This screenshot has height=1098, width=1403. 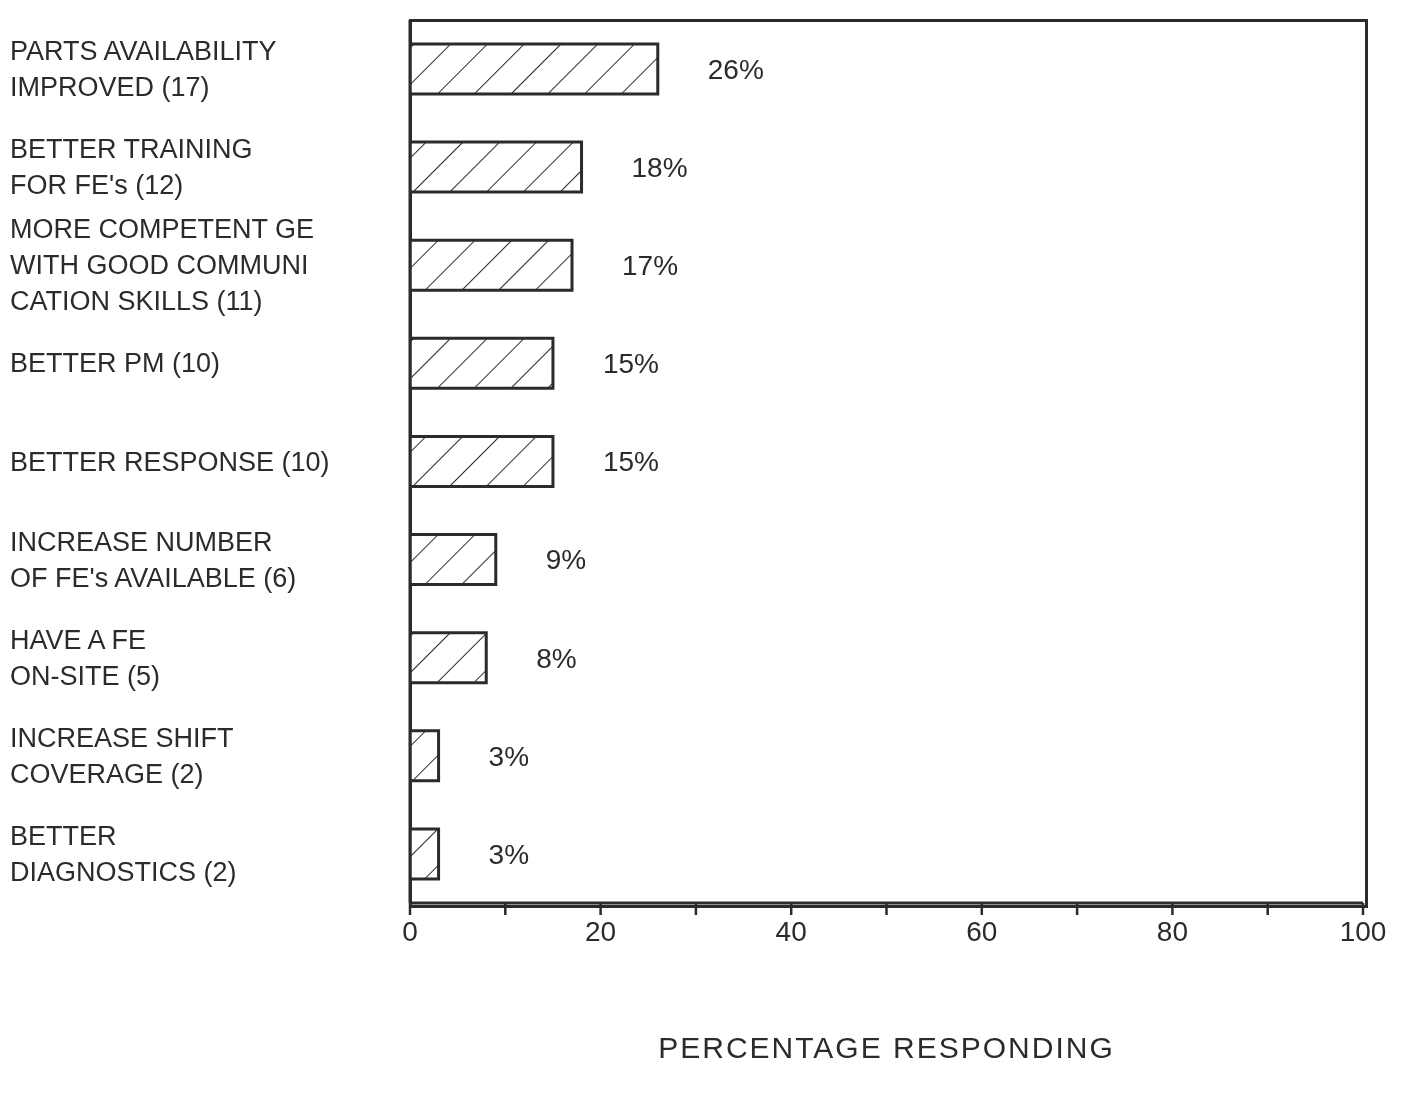 I want to click on data-label: 9%, so click(x=566, y=560).